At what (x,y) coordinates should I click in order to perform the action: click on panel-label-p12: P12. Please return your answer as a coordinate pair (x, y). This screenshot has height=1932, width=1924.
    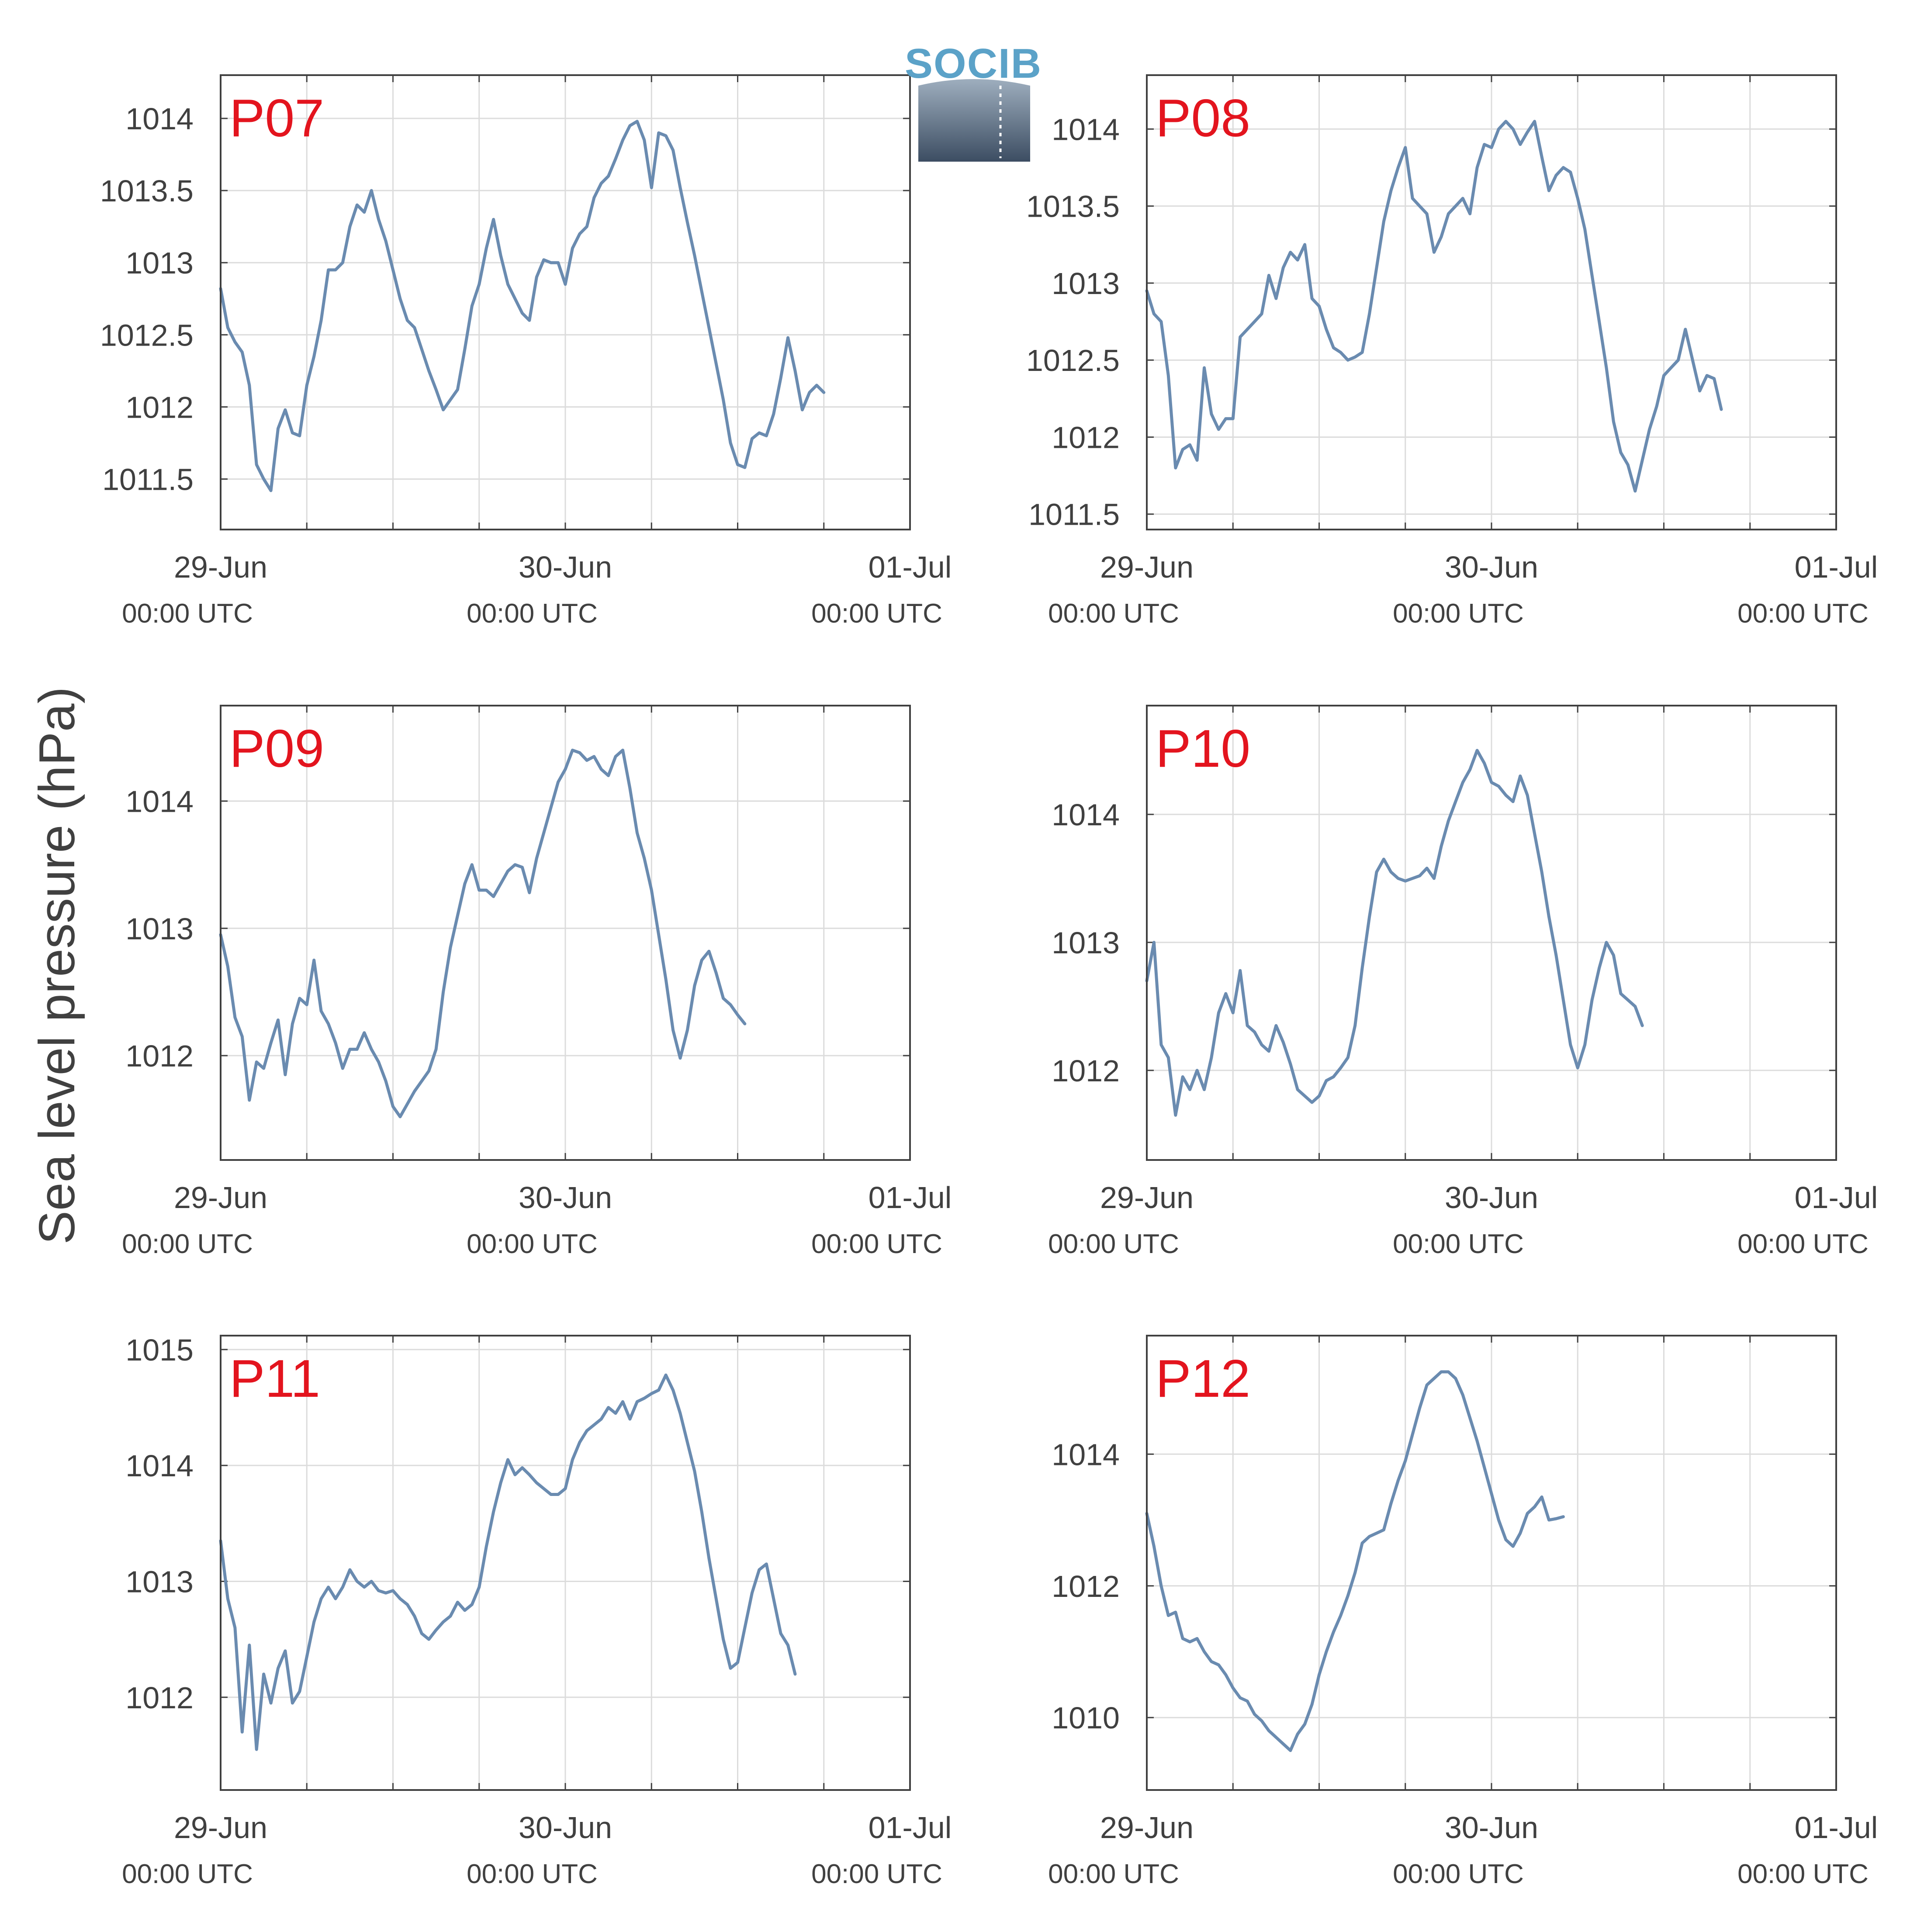
    Looking at the image, I should click on (1203, 1378).